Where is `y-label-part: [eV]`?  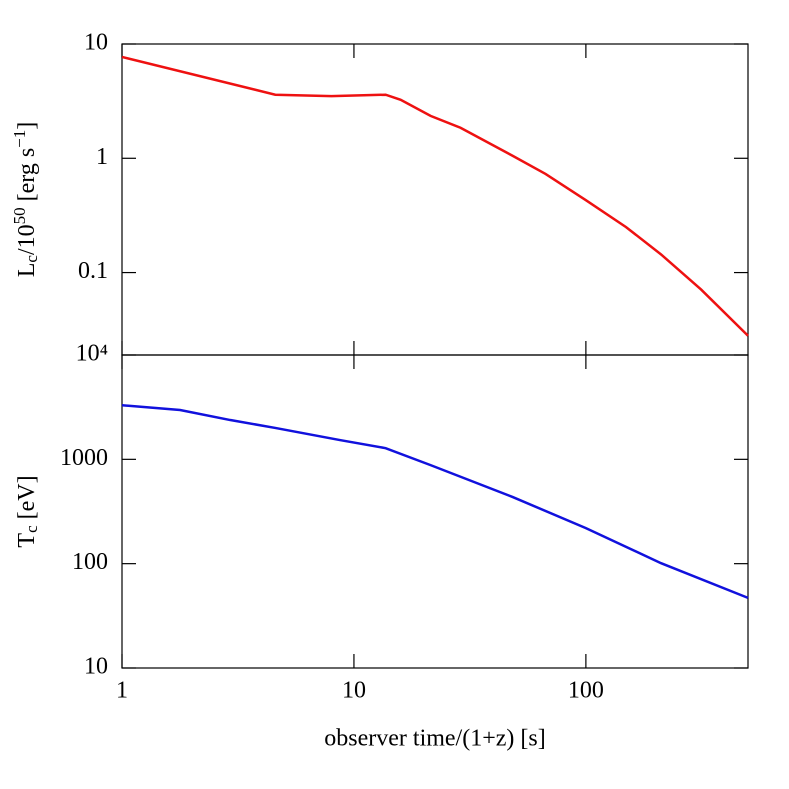
y-label-part: [eV] is located at coordinates (27, 500).